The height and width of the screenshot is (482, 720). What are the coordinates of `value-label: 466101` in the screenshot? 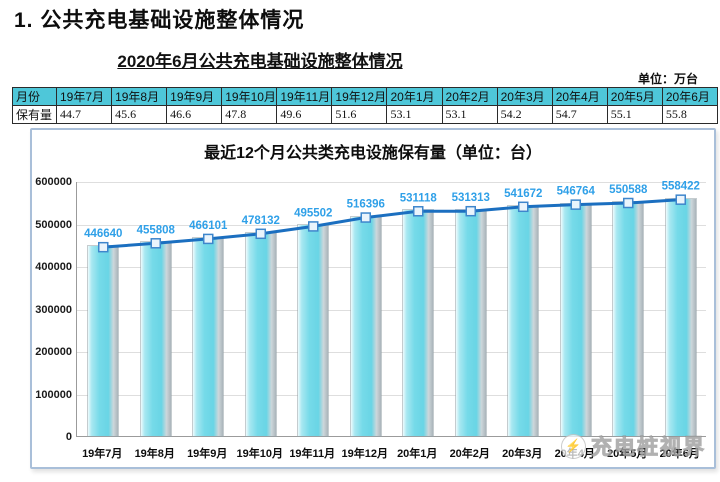 It's located at (208, 226).